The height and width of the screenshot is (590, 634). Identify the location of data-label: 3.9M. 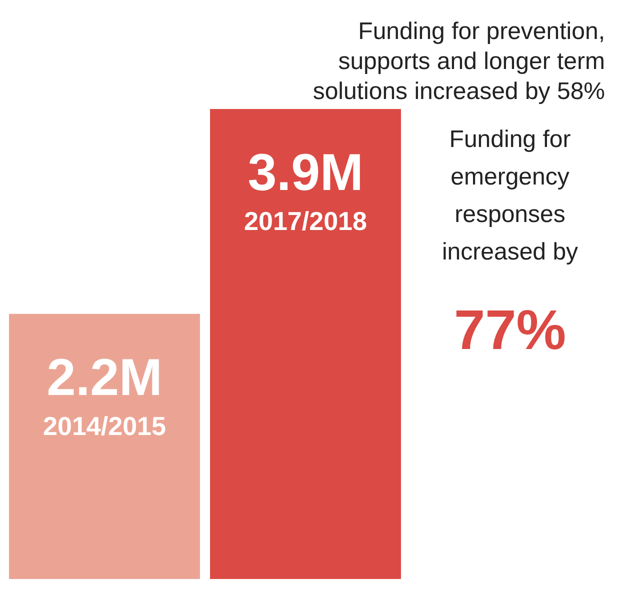
(306, 173).